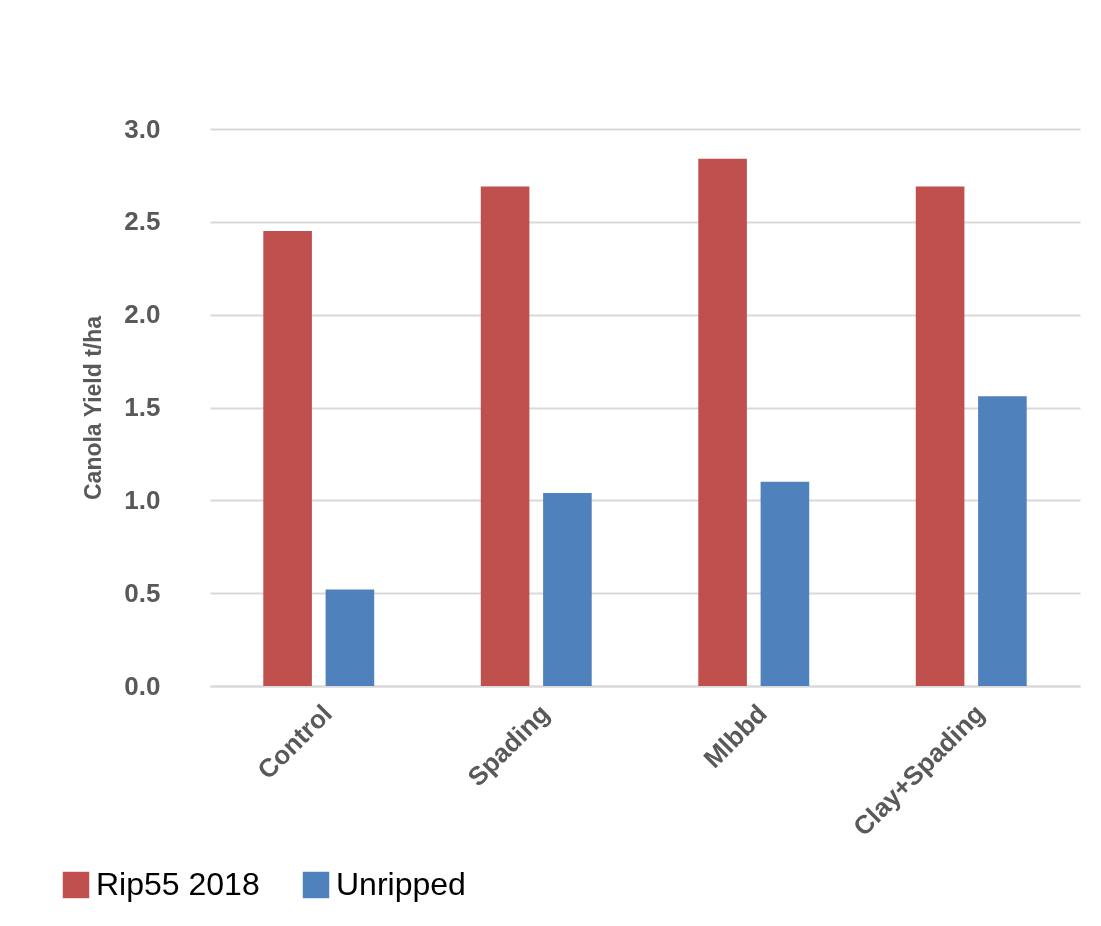  Describe the element at coordinates (142, 592) in the screenshot. I see `y-tick-label: 0.5` at that location.